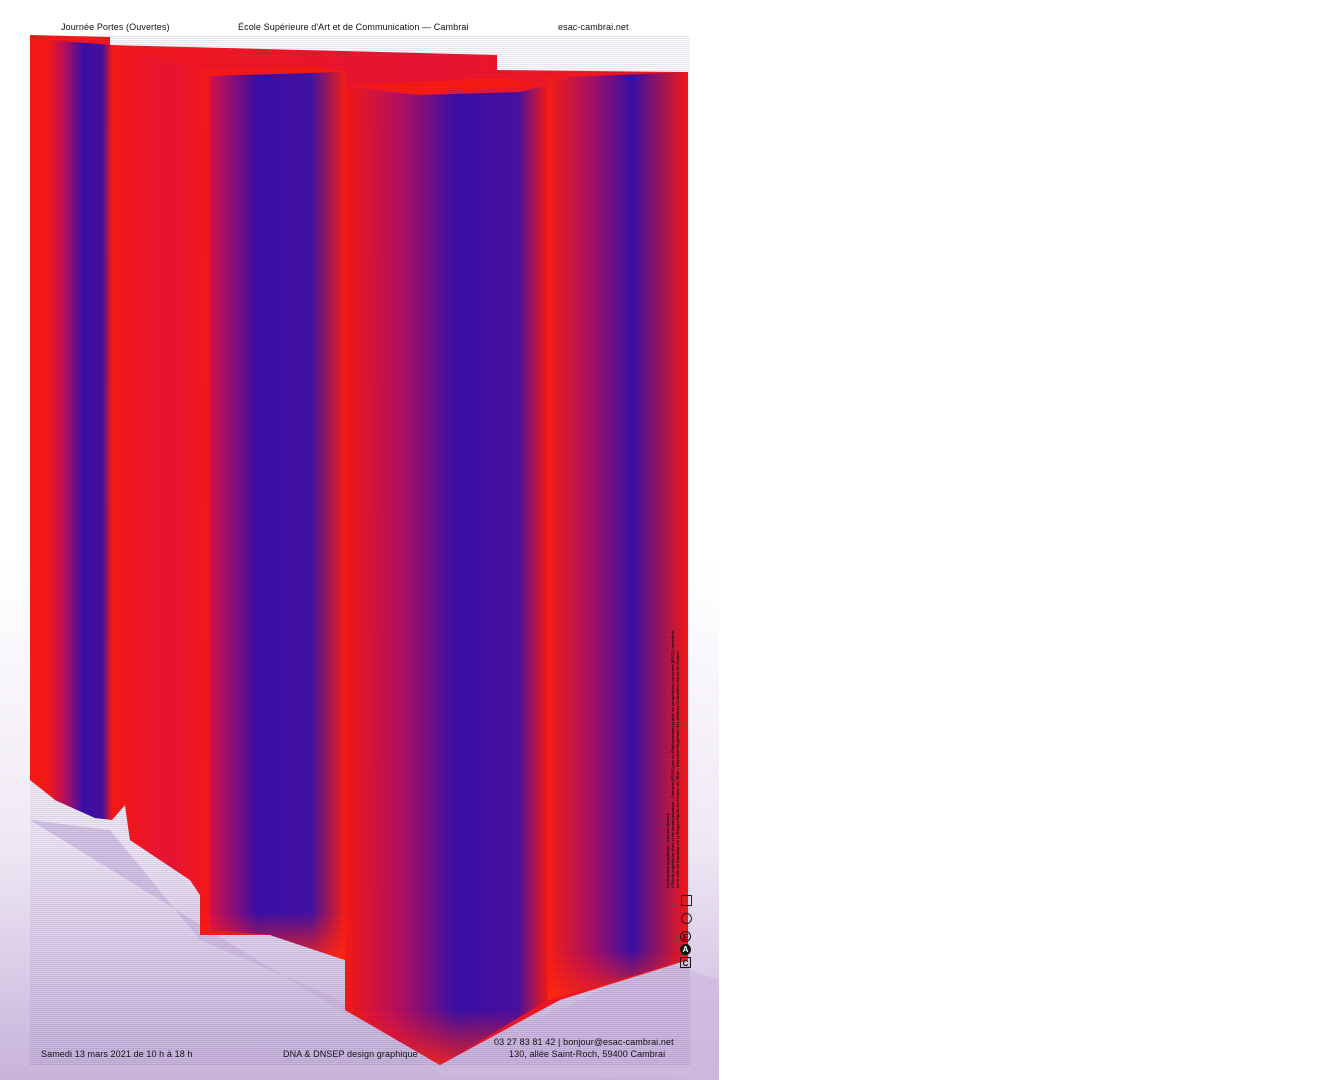 The image size is (1319, 1080). I want to click on address: 130, allée Saint-Roch, 59400 Cambrai, so click(587, 1054).